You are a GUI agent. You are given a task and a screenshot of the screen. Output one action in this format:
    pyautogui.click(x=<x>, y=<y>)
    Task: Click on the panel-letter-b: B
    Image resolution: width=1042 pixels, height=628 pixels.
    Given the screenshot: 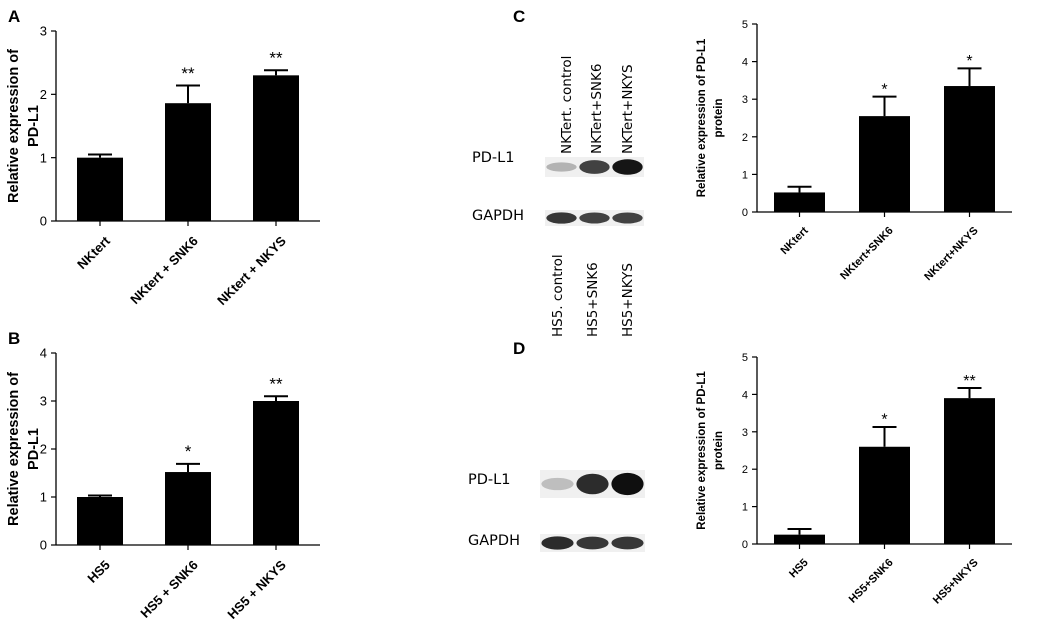 What is the action you would take?
    pyautogui.click(x=14, y=338)
    